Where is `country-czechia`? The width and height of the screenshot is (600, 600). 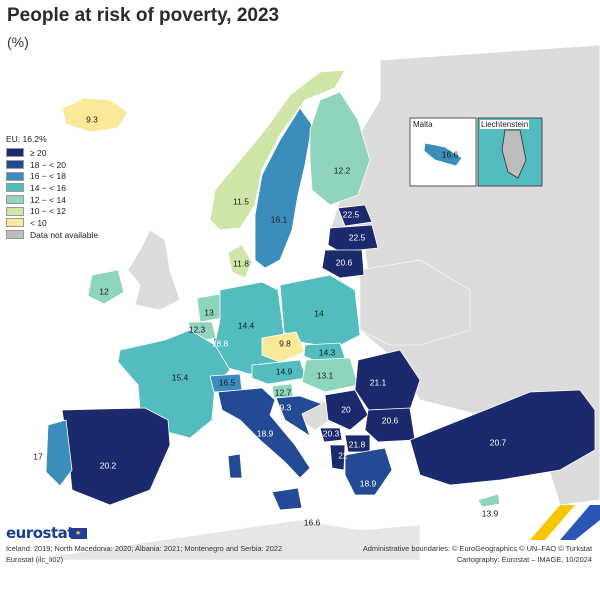
country-czechia is located at coordinates (283, 347).